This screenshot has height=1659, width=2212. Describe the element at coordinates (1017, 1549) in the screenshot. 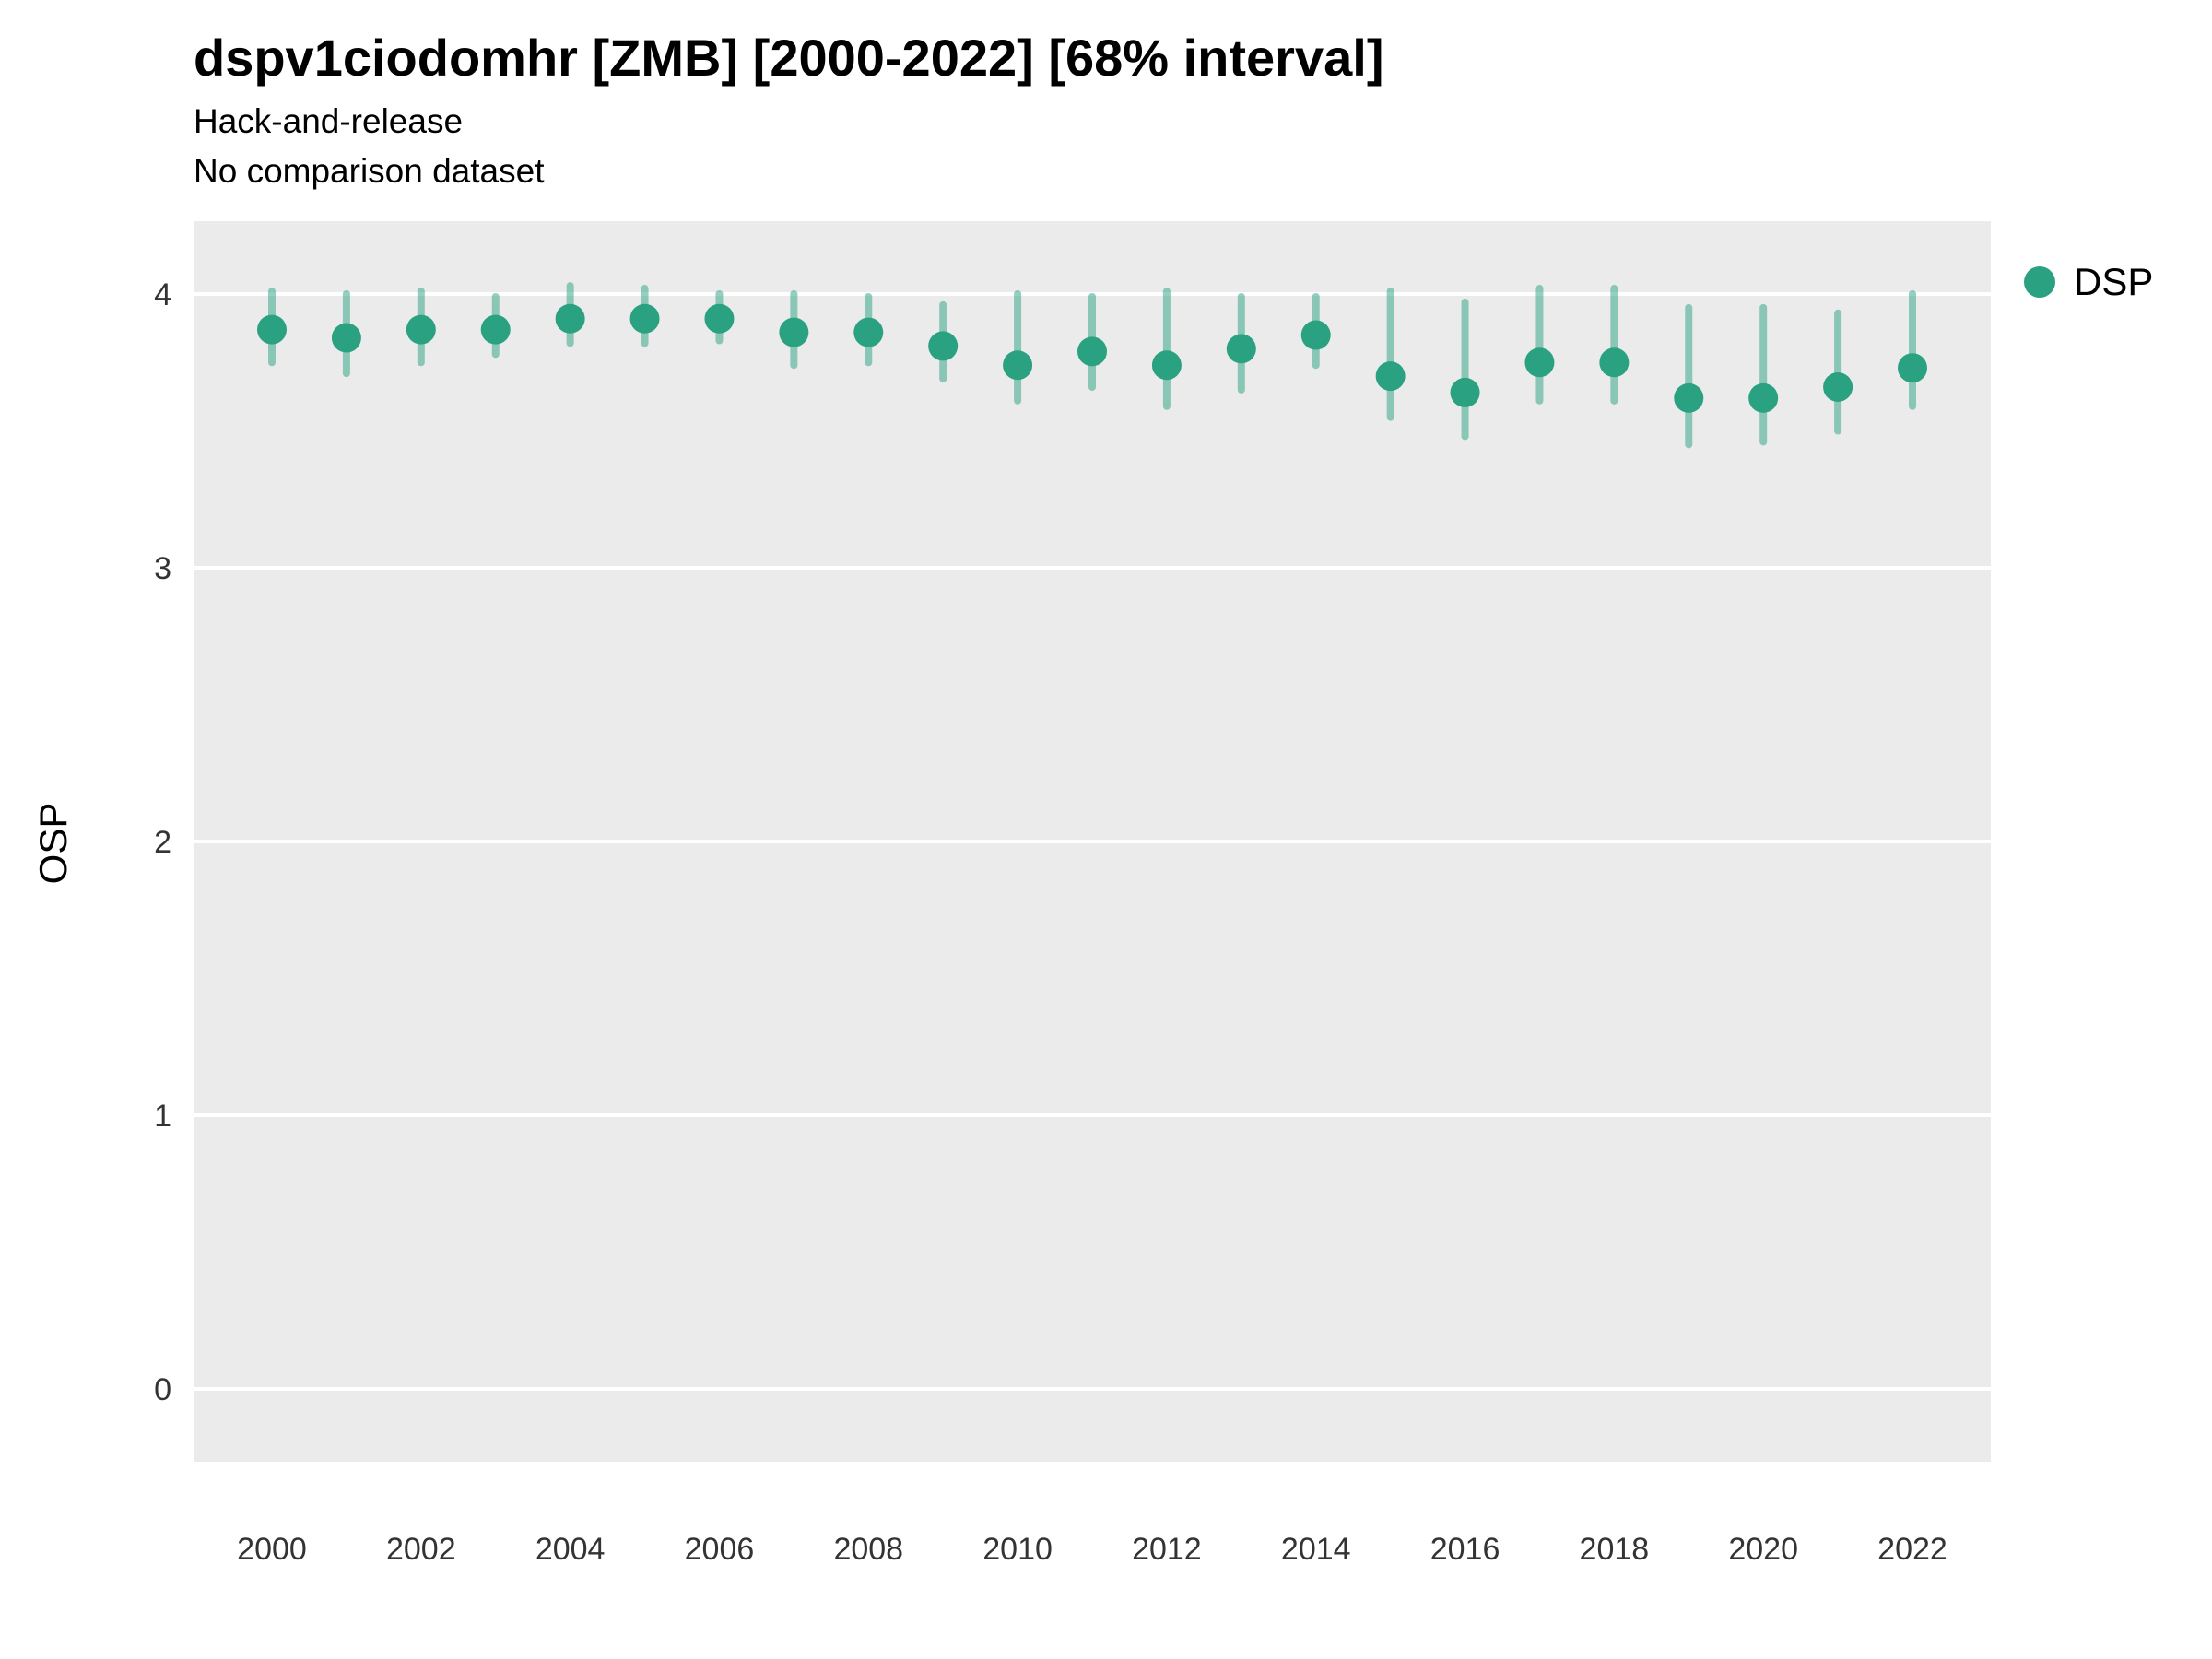

I see `x-tick-label: 2010` at that location.